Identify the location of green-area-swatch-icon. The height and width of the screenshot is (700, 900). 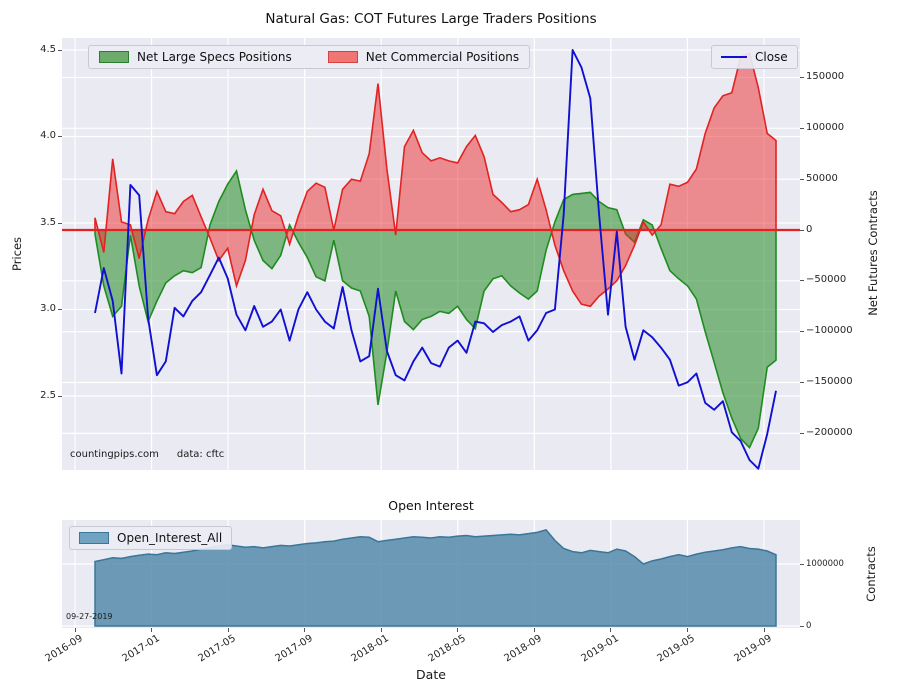
(114, 57).